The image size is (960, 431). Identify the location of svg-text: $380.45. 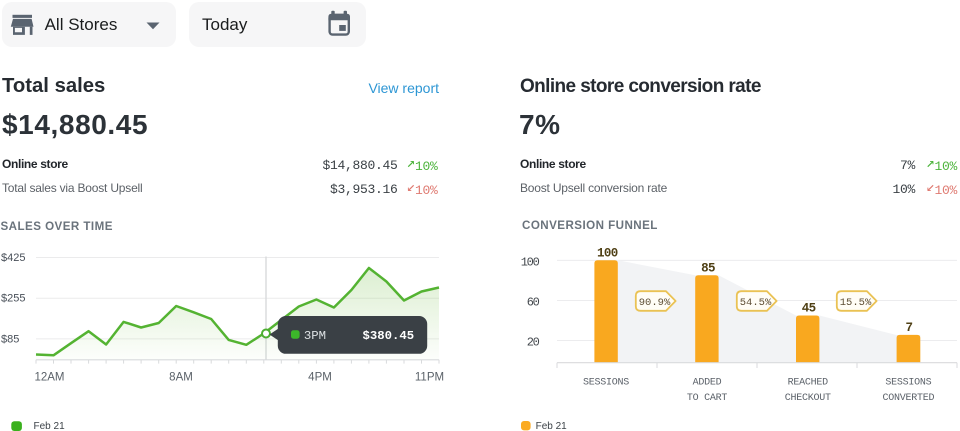
(389, 336).